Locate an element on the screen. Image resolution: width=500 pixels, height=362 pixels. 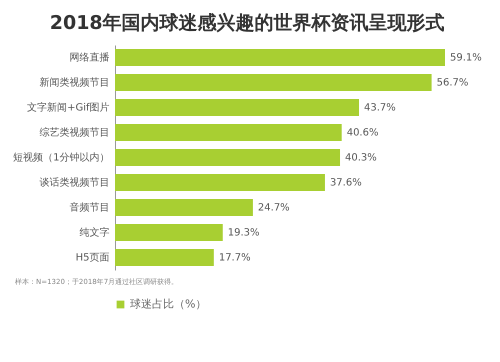
data-label: 56.7% is located at coordinates (452, 83).